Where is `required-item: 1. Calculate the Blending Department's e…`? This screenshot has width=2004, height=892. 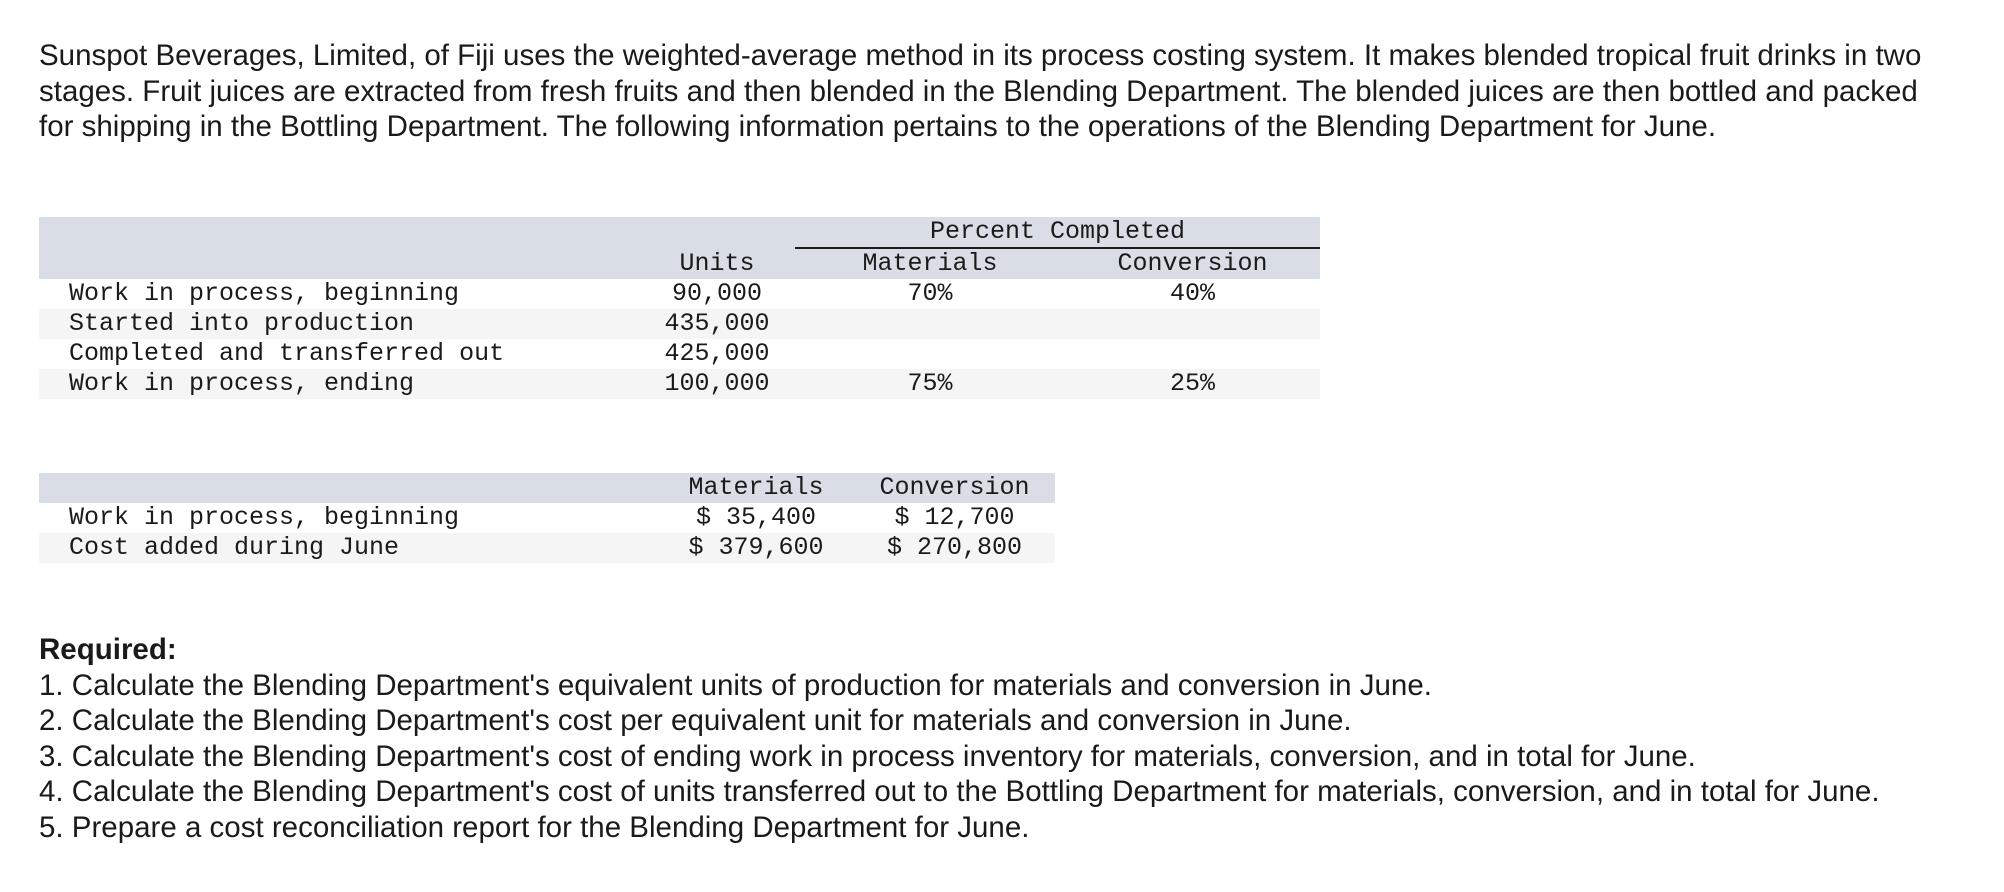 required-item: 1. Calculate the Blending Department's e… is located at coordinates (735, 685).